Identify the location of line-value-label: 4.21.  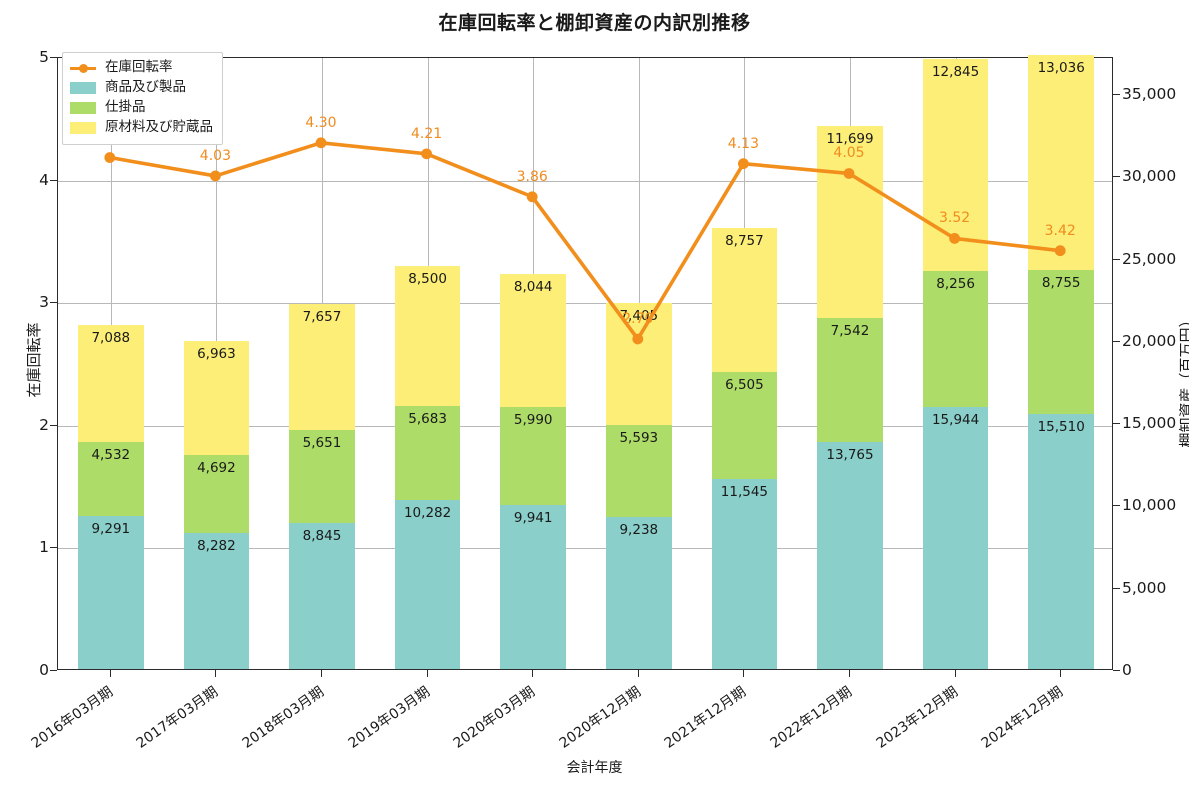
(427, 133).